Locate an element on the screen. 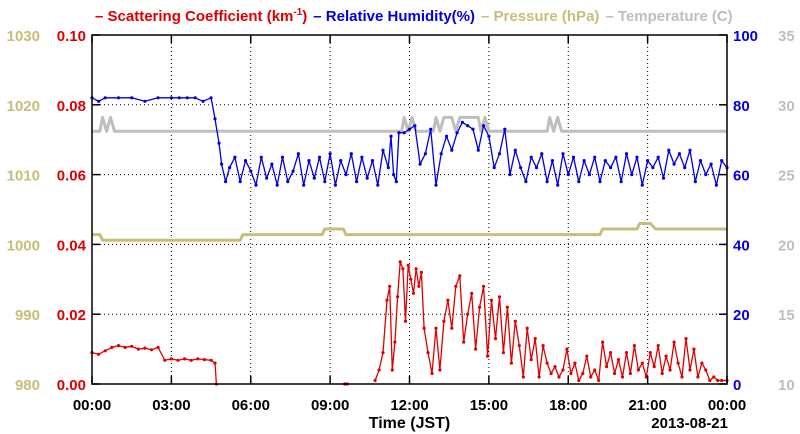 Image resolution: width=800 pixels, height=434 pixels. x-tick-label: 18:00 is located at coordinates (568, 405).